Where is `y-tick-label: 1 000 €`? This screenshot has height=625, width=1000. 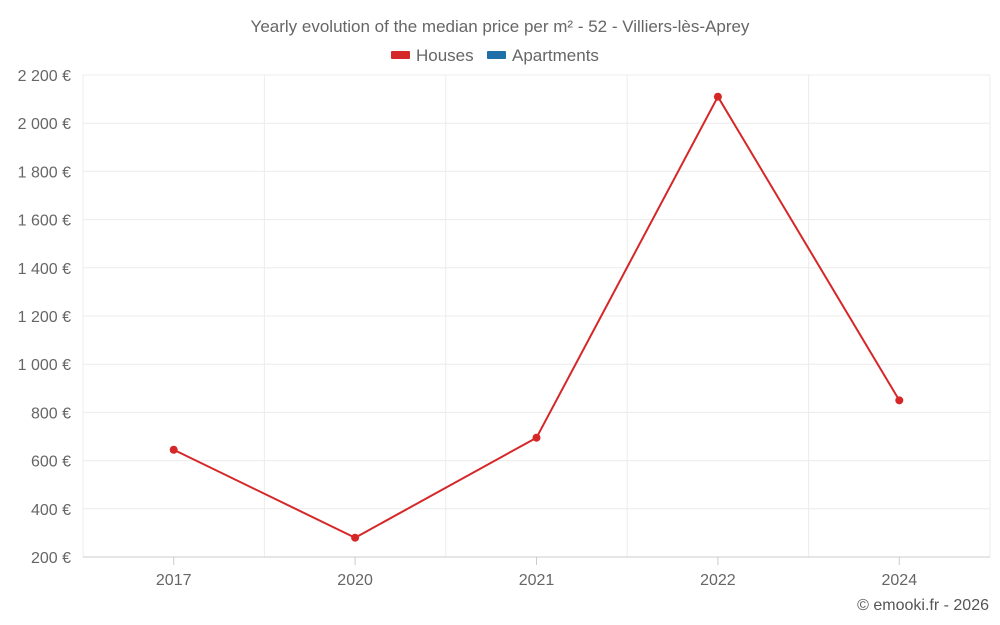 y-tick-label: 1 000 € is located at coordinates (44, 365).